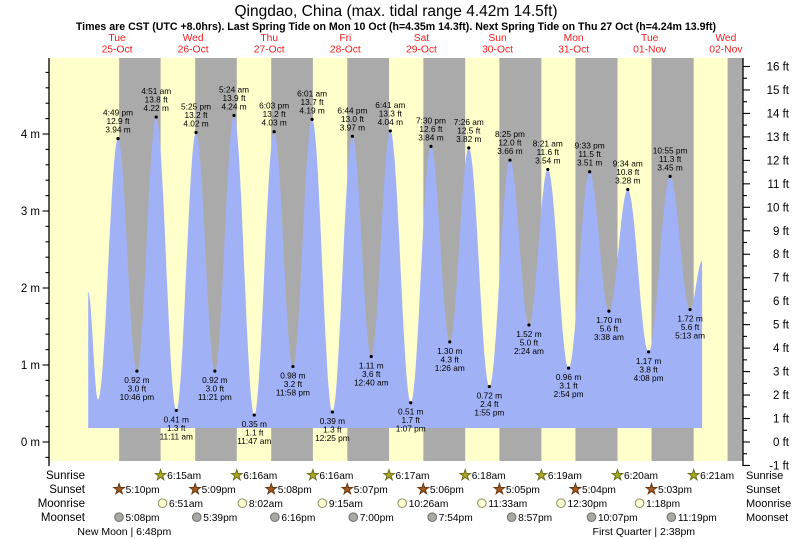 This screenshot has width=793, height=539. Describe the element at coordinates (725, 38) in the screenshot. I see `day-name-label: Wed` at that location.